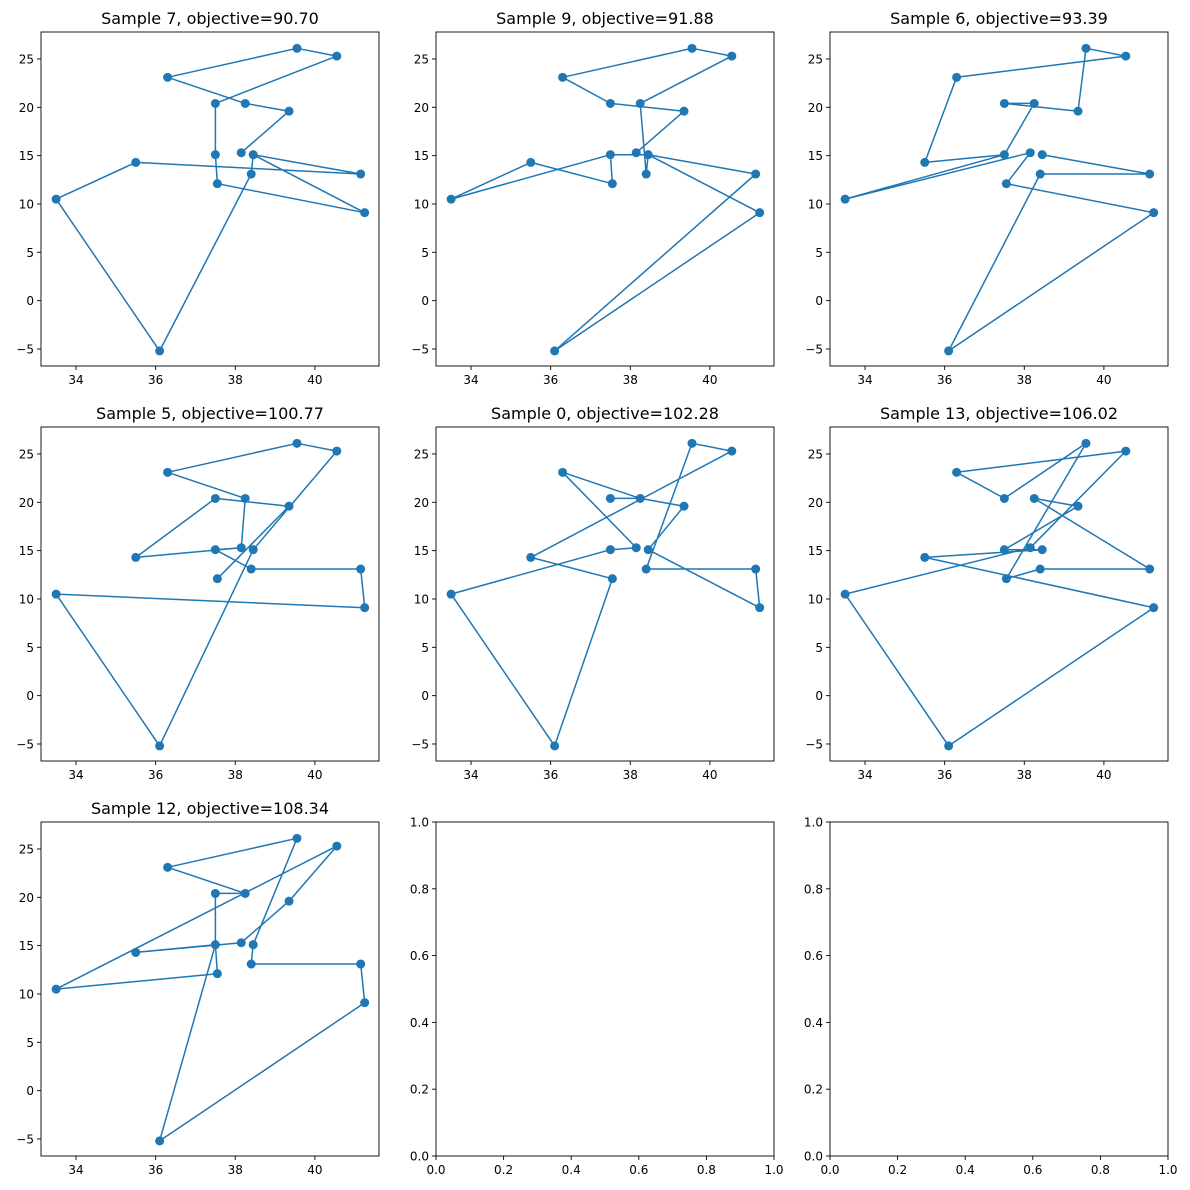 The height and width of the screenshot is (1190, 1190). Describe the element at coordinates (419, 889) in the screenshot. I see `y-tick-label: 0.8` at that location.